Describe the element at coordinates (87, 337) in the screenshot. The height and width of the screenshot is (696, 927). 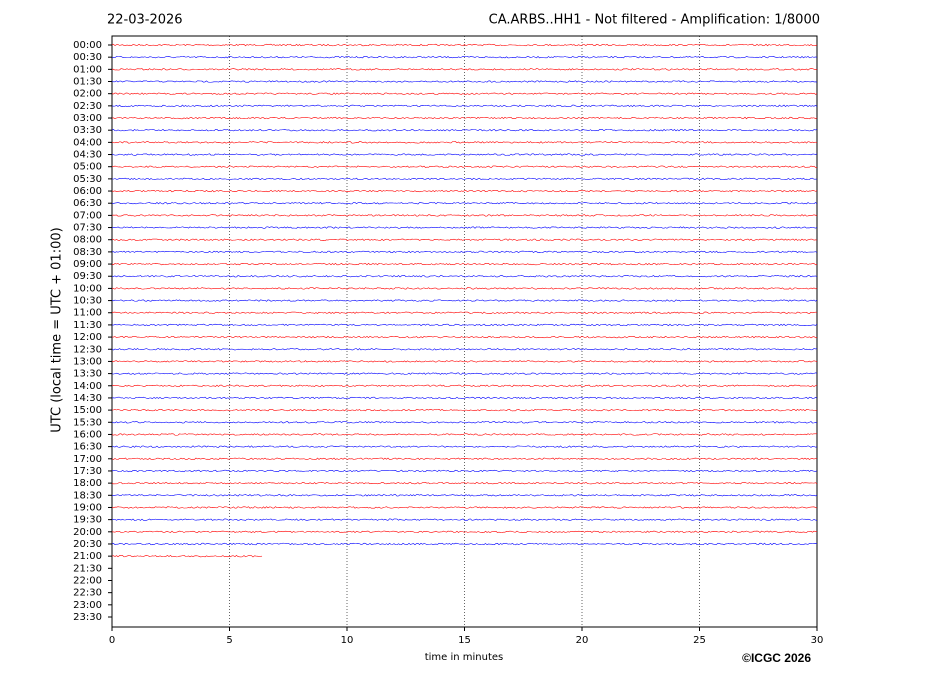
I see `y-tick-label: 12:00` at that location.